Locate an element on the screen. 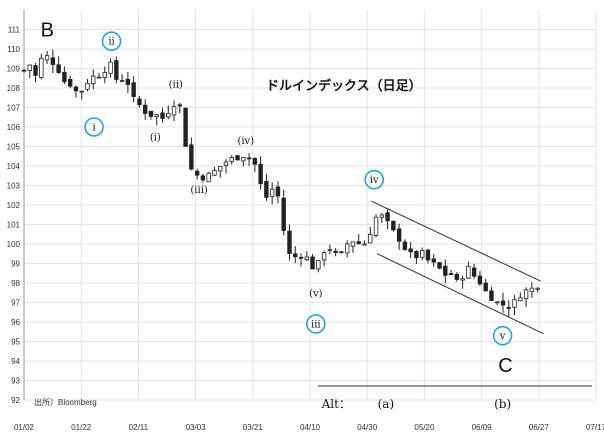 Image resolution: width=604 pixels, height=444 pixels. y-tick-label: 96 is located at coordinates (15, 322).